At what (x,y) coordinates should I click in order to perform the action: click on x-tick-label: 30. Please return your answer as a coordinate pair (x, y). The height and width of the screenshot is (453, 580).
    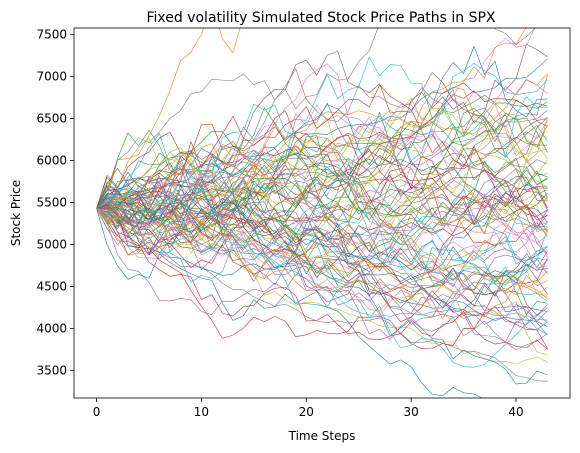
    Looking at the image, I should click on (410, 412).